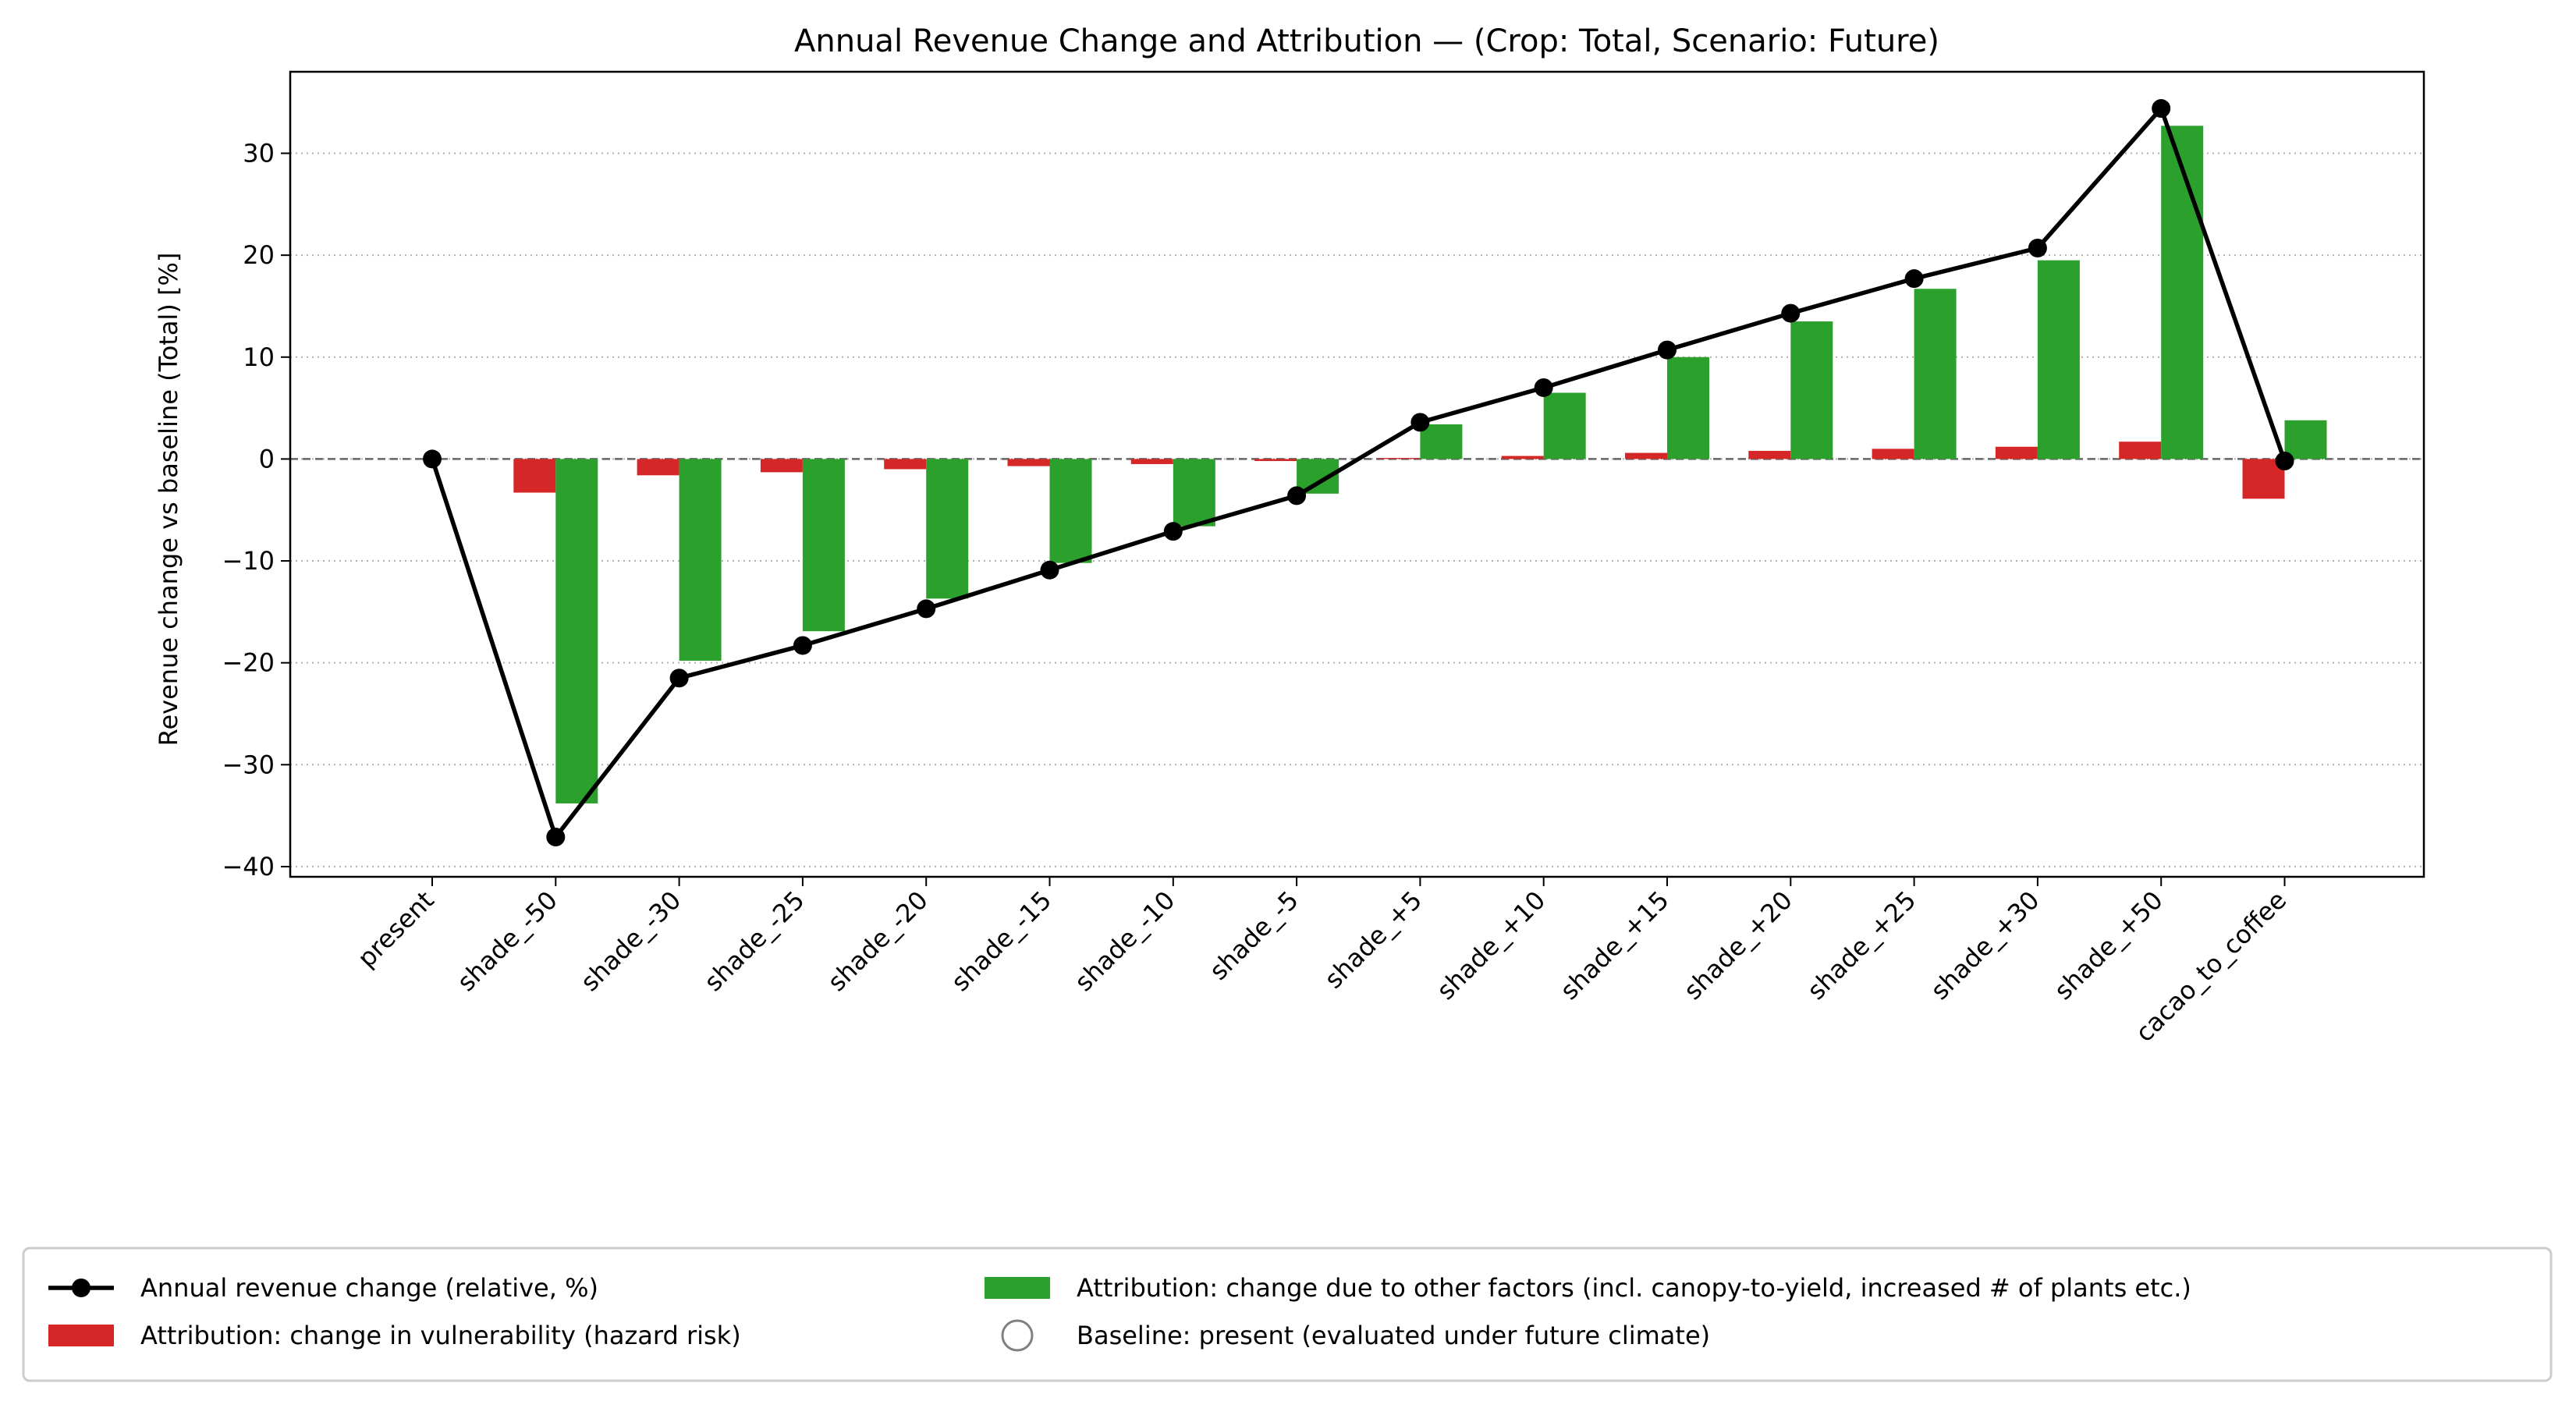  Describe the element at coordinates (754, 941) in the screenshot. I see `x-tick-label: shade_-25` at that location.